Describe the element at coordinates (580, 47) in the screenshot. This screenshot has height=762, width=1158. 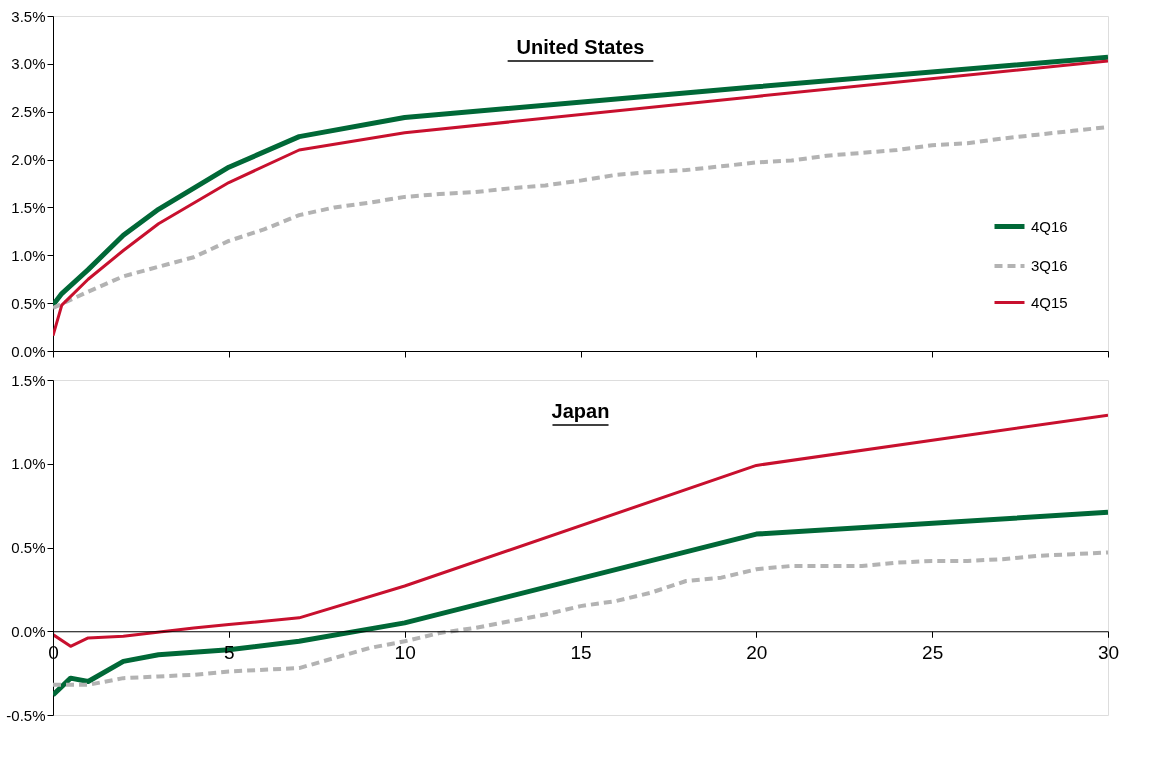
I see `text: United States` at that location.